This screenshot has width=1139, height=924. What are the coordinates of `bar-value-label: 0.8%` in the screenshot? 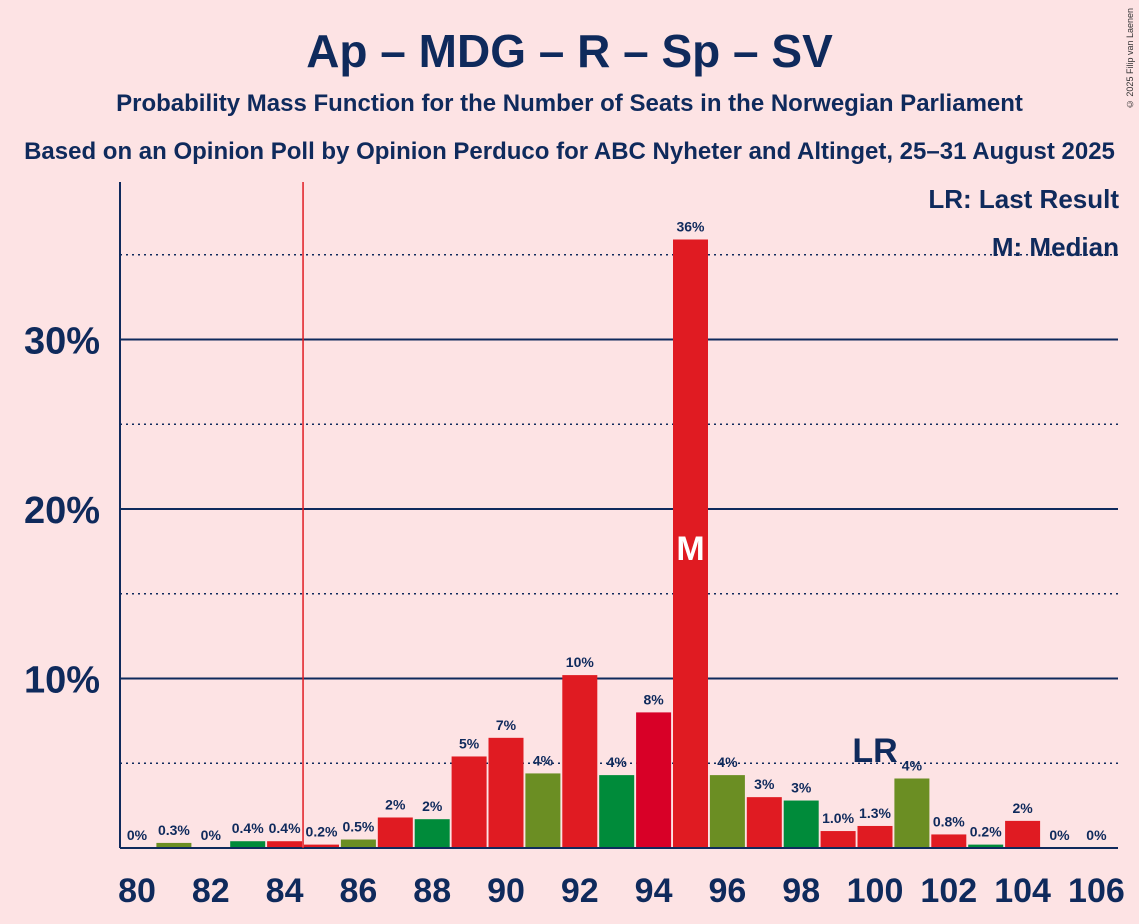 It's located at (949, 821).